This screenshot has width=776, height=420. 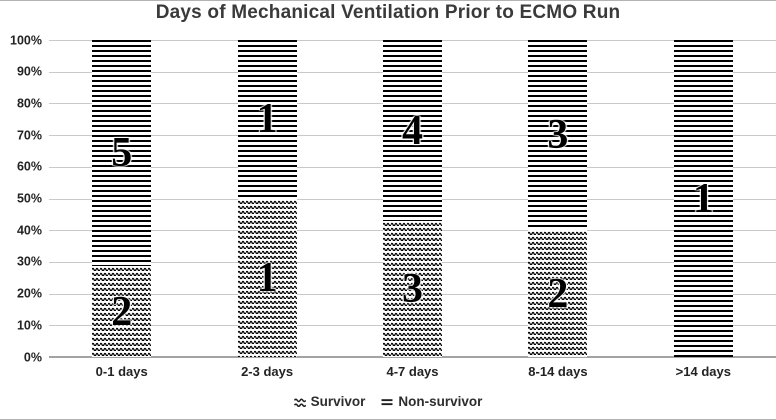 I want to click on bar-segment-survivor-3: 3, so click(x=413, y=289).